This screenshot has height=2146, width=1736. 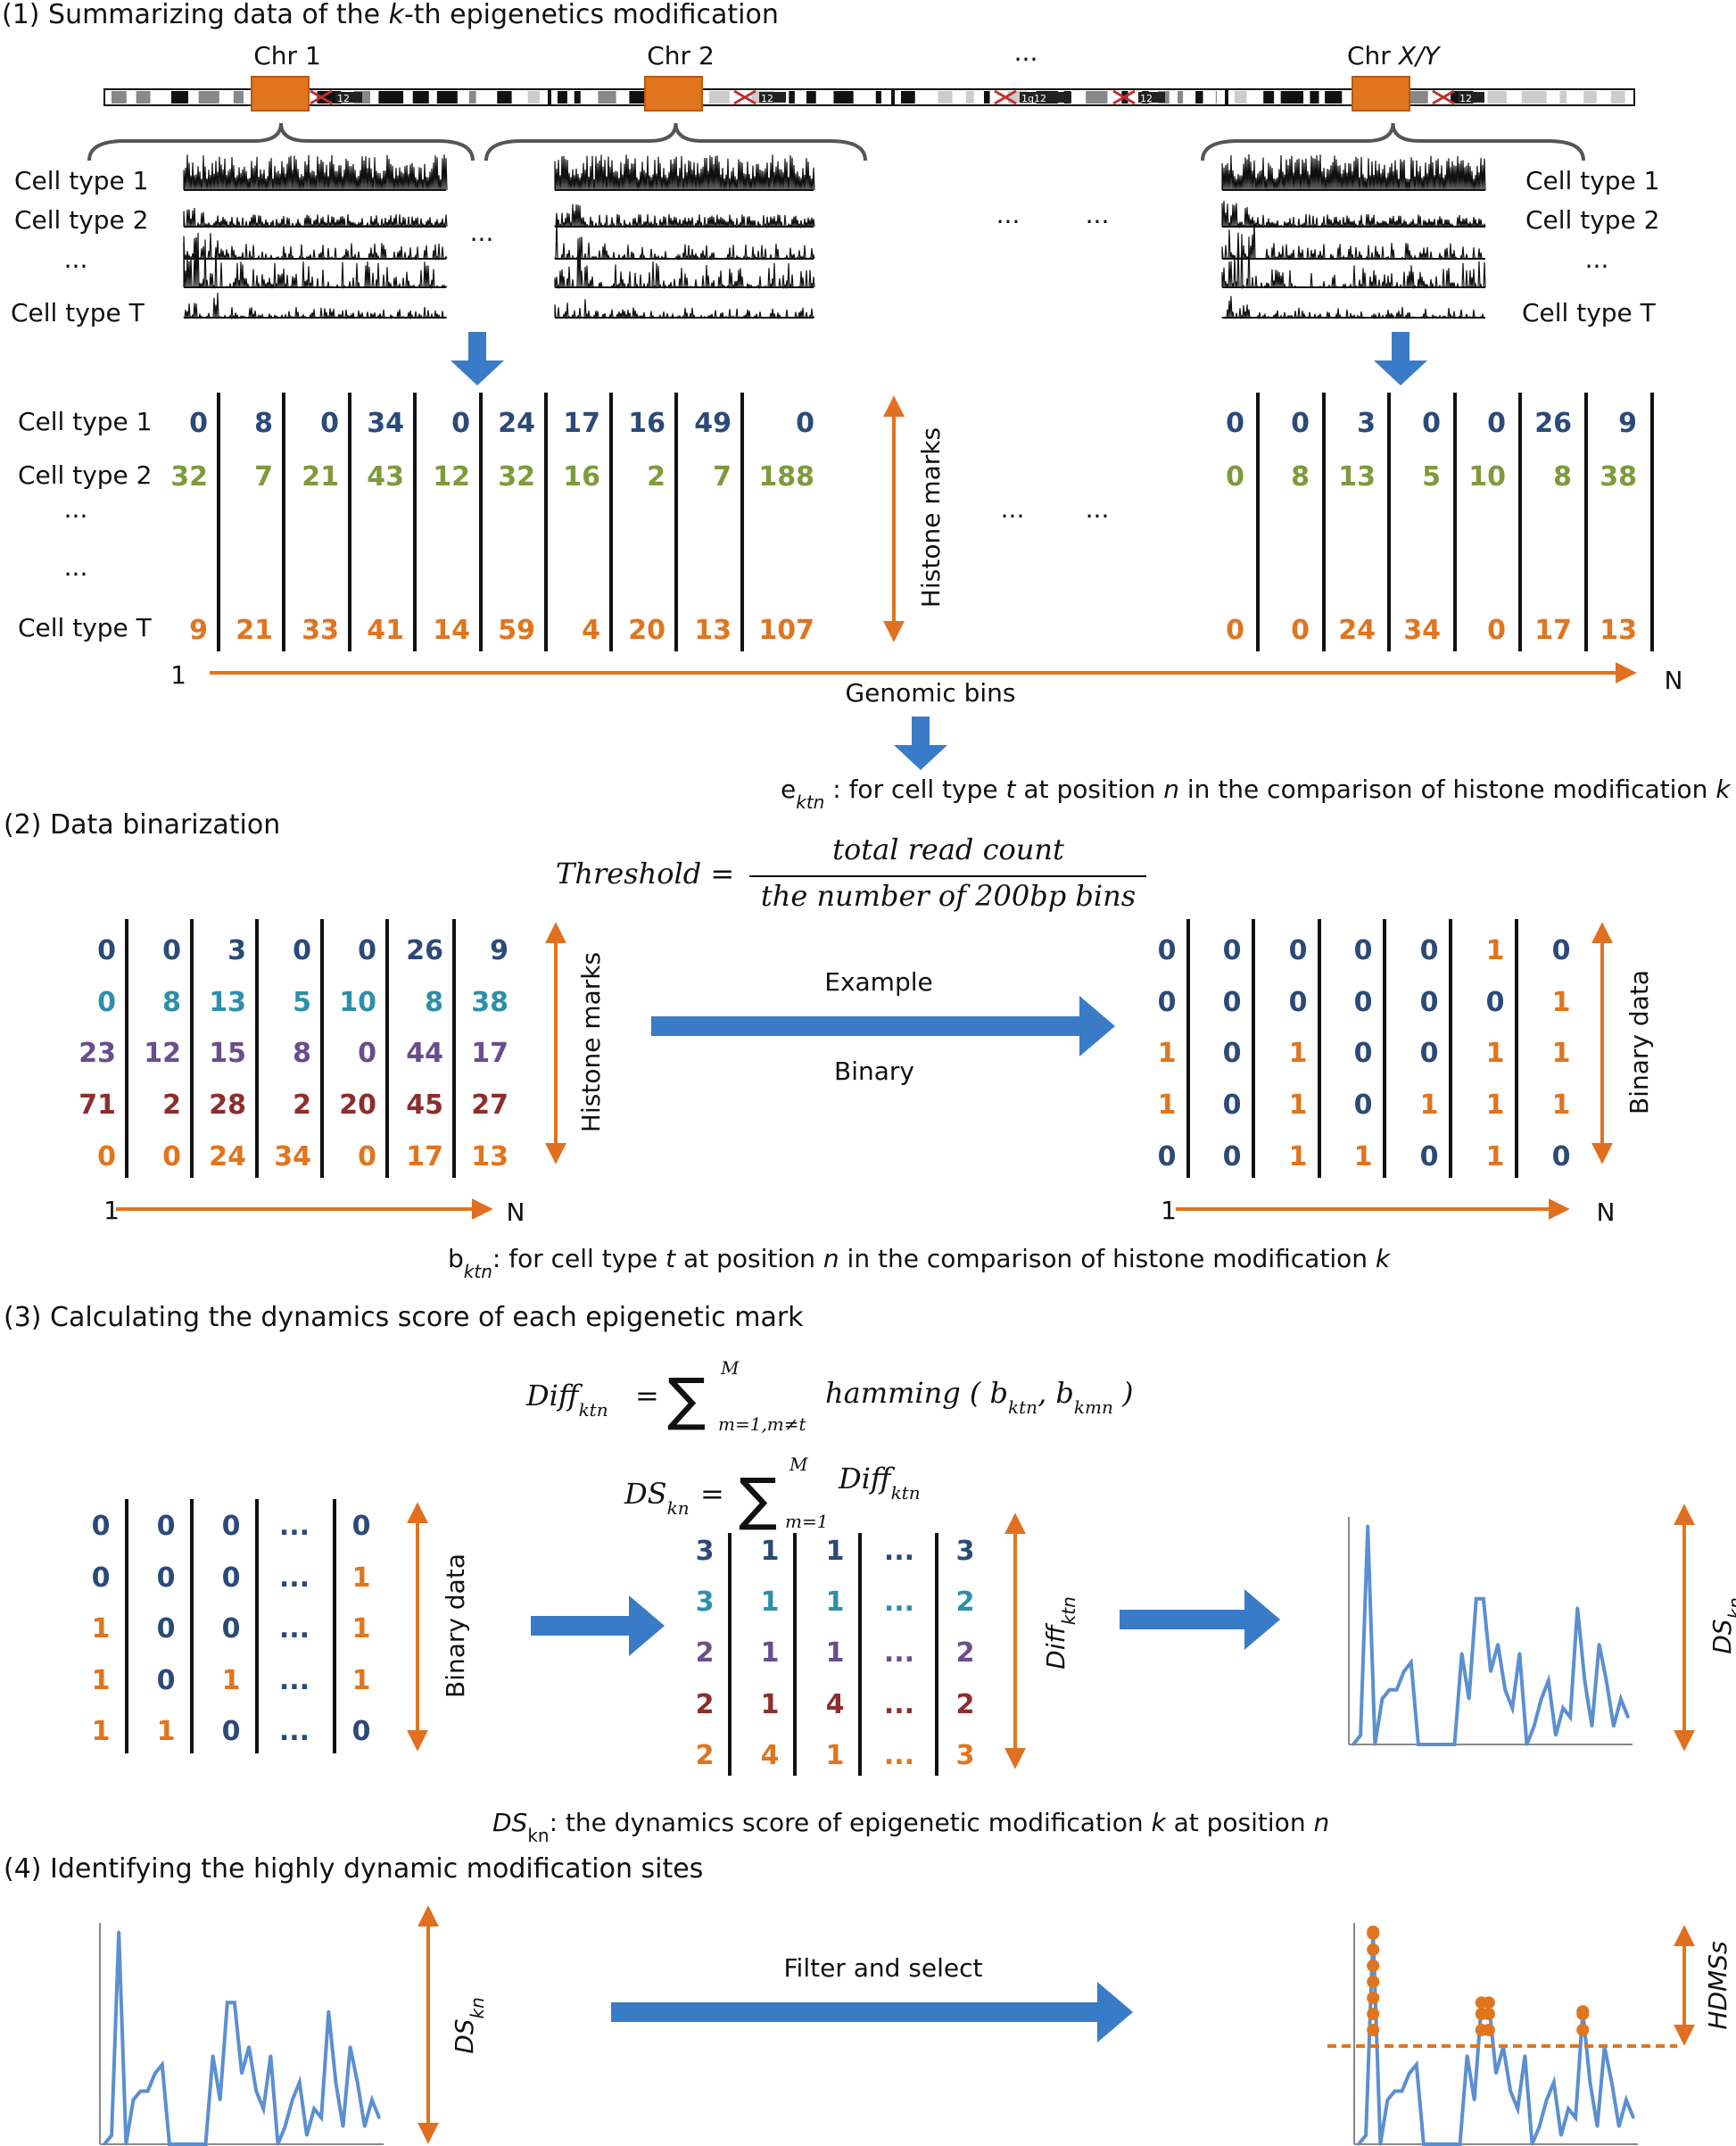 I want to click on histone-marks-label: Histone marks, so click(x=591, y=1042).